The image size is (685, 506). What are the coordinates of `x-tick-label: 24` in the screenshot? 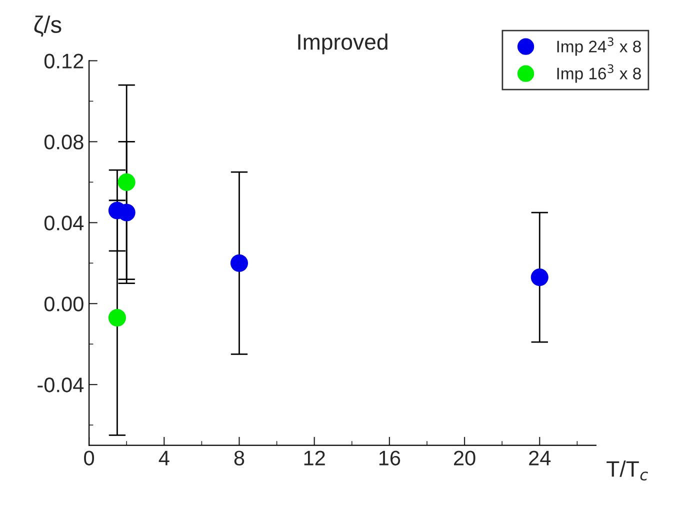 It's located at (540, 458).